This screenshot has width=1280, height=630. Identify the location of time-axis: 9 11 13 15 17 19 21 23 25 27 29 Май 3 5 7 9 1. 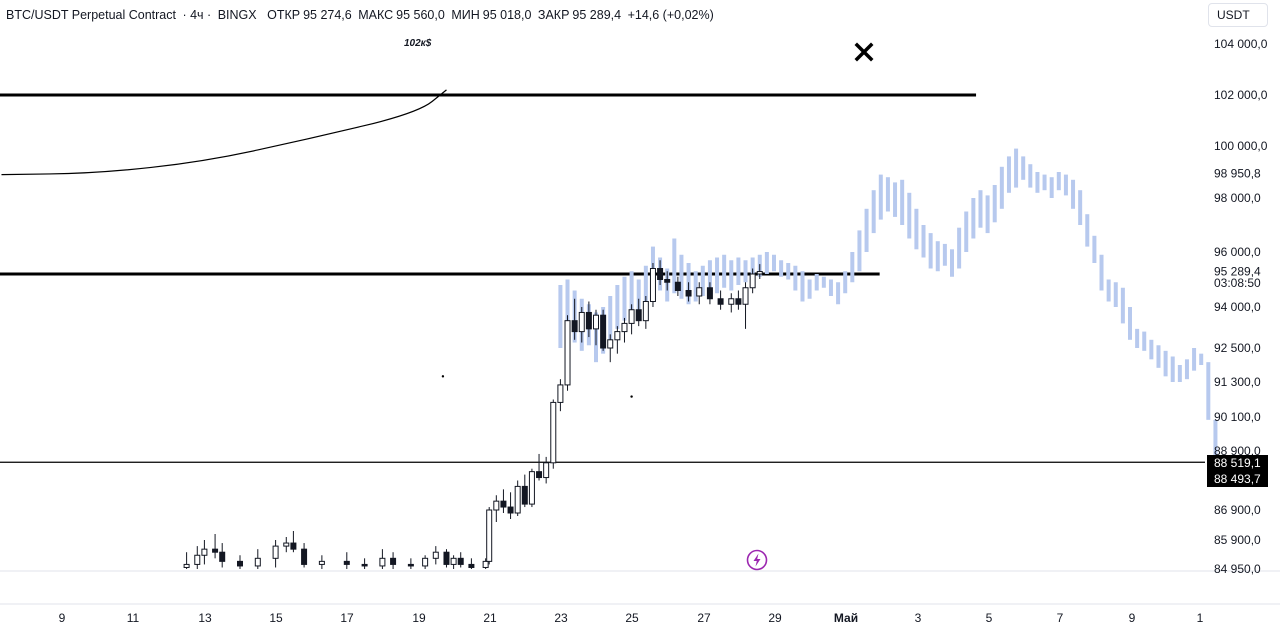
(631, 618).